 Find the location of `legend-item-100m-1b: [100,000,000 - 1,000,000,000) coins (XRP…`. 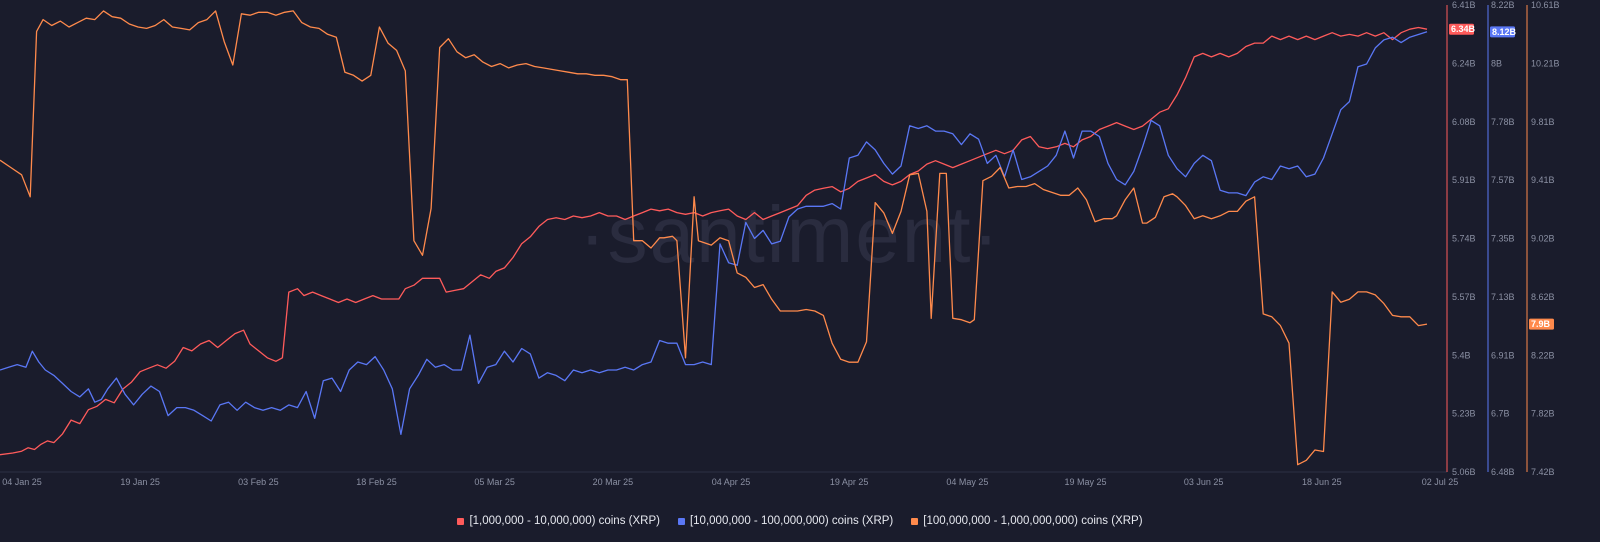

legend-item-100m-1b: [100,000,000 - 1,000,000,000) coins (XRP… is located at coordinates (1027, 521).